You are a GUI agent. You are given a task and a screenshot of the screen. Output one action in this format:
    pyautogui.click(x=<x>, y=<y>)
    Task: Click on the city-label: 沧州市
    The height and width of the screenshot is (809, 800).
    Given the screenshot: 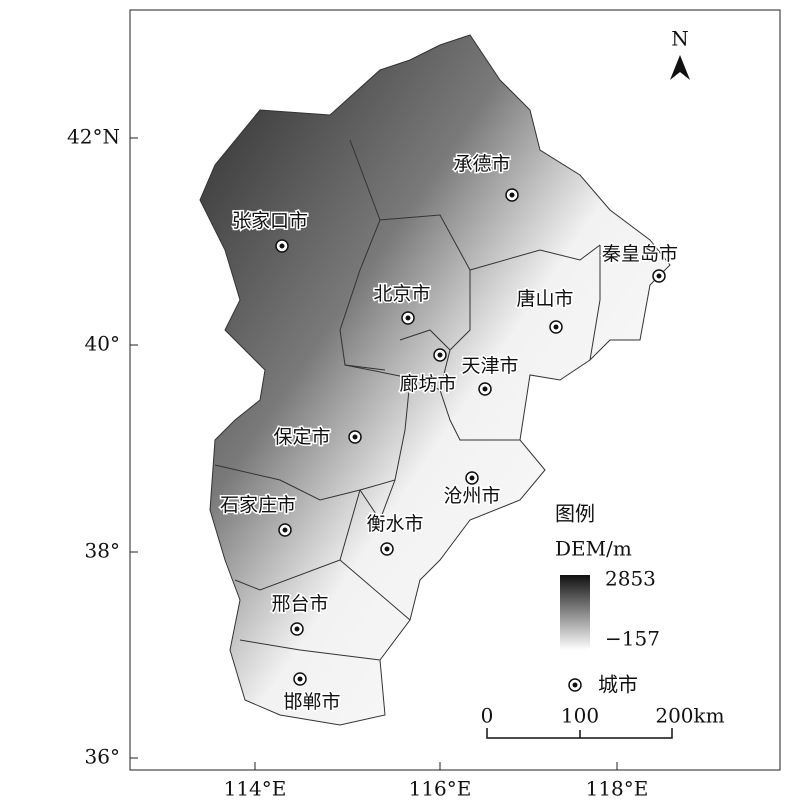 What is the action you would take?
    pyautogui.click(x=471, y=496)
    